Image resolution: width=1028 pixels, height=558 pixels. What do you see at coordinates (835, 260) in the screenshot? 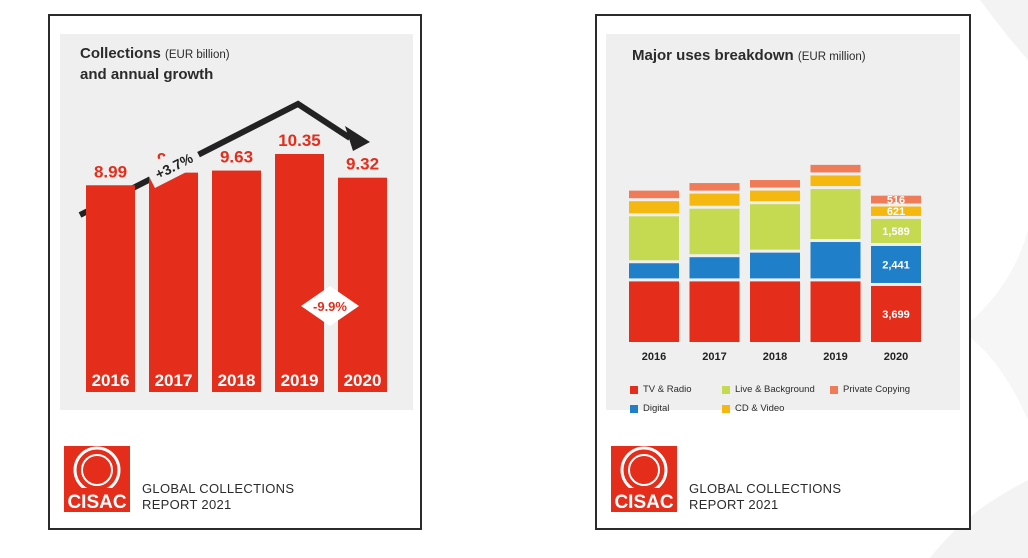
I see `segment-digital-2019` at bounding box center [835, 260].